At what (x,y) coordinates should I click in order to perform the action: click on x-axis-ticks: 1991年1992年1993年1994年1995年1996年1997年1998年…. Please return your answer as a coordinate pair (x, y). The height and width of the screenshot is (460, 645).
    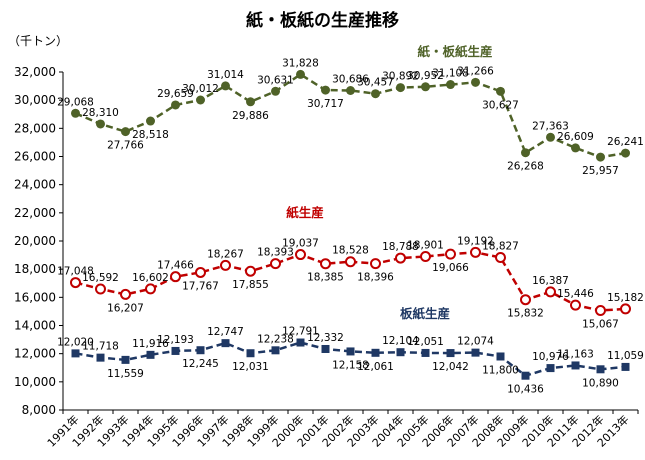
    Looking at the image, I should click on (341, 430).